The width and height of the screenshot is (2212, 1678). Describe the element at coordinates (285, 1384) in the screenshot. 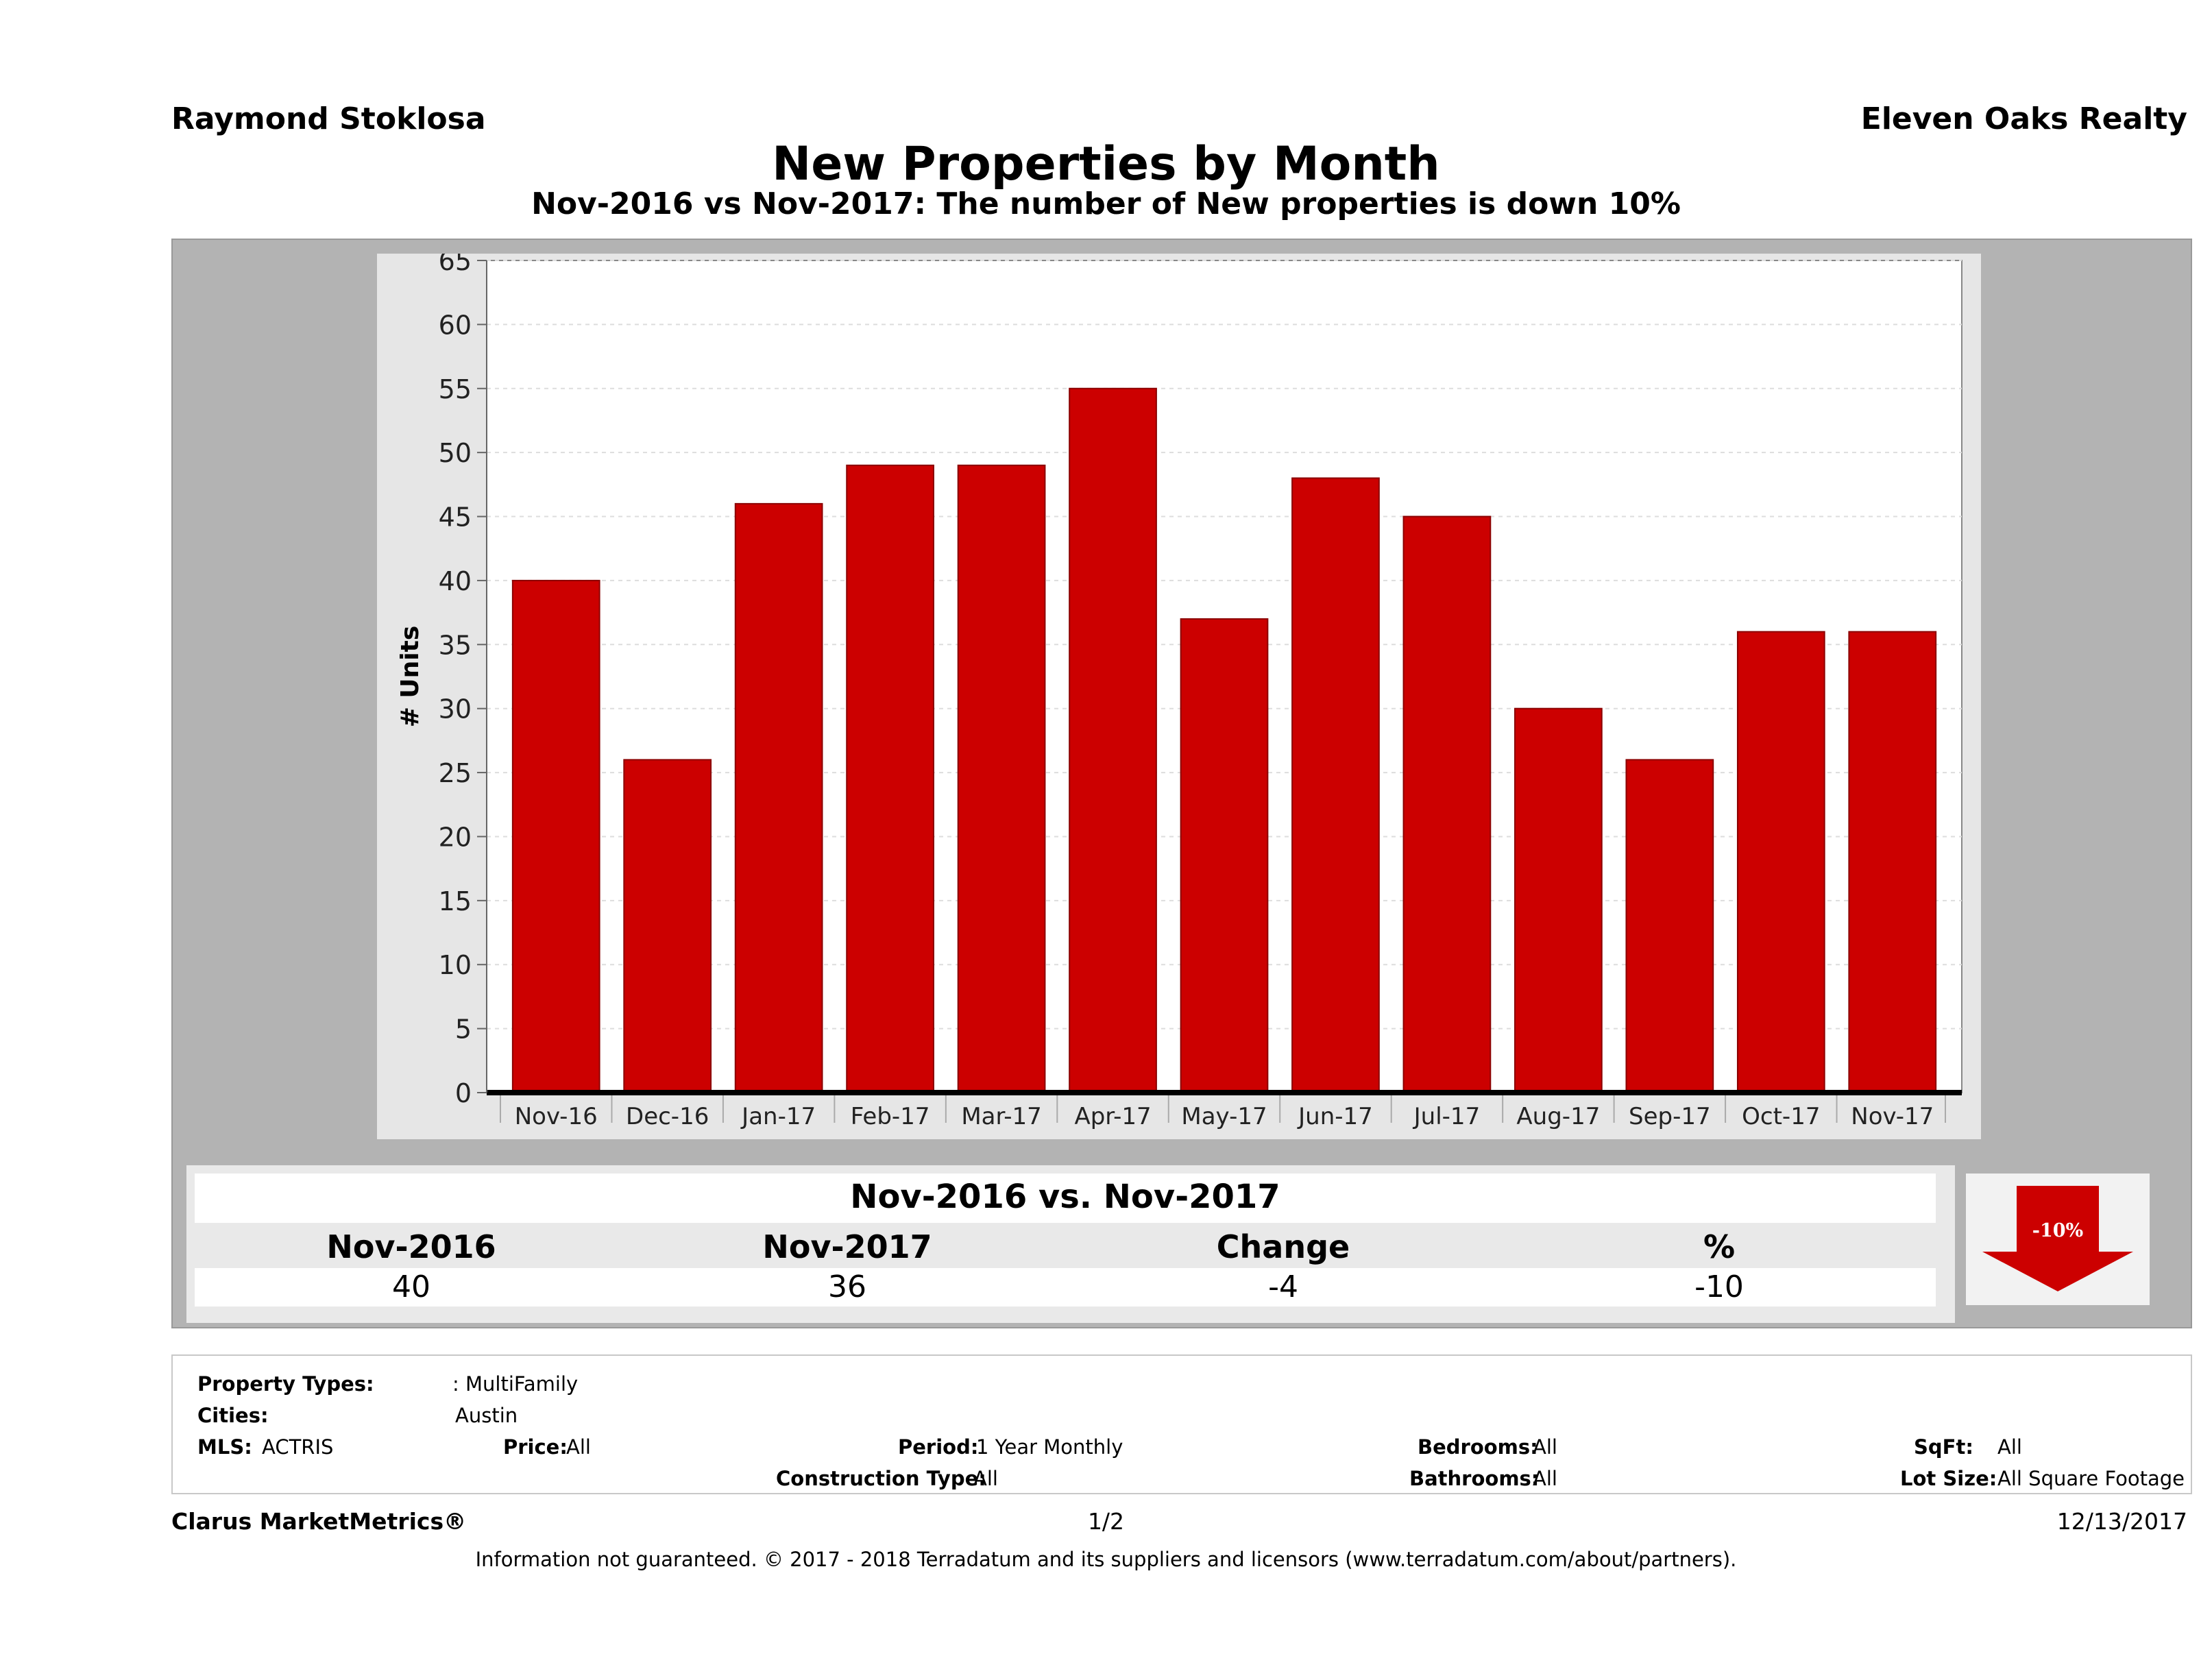

I see `property-types-label: Property Types:` at that location.